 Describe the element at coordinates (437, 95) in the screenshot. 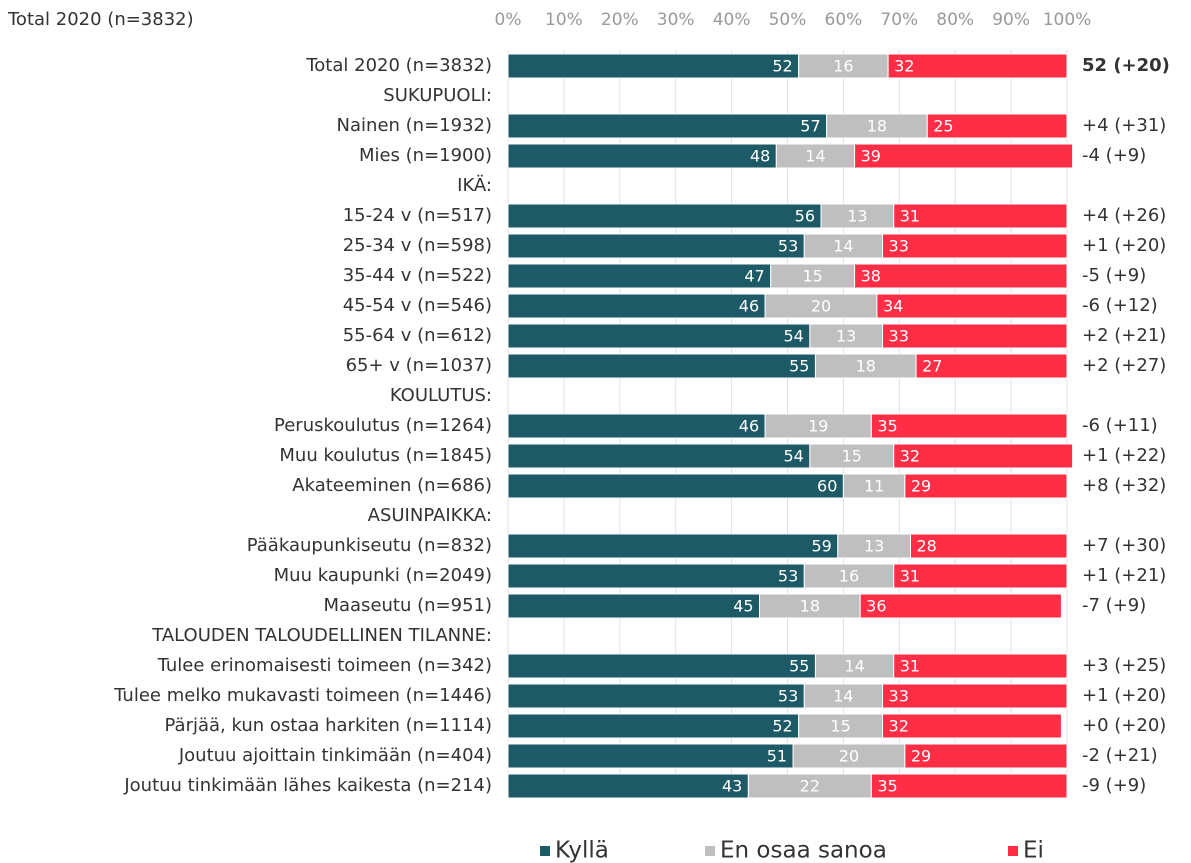

I see `category-label: SUKUPUOLI:` at that location.